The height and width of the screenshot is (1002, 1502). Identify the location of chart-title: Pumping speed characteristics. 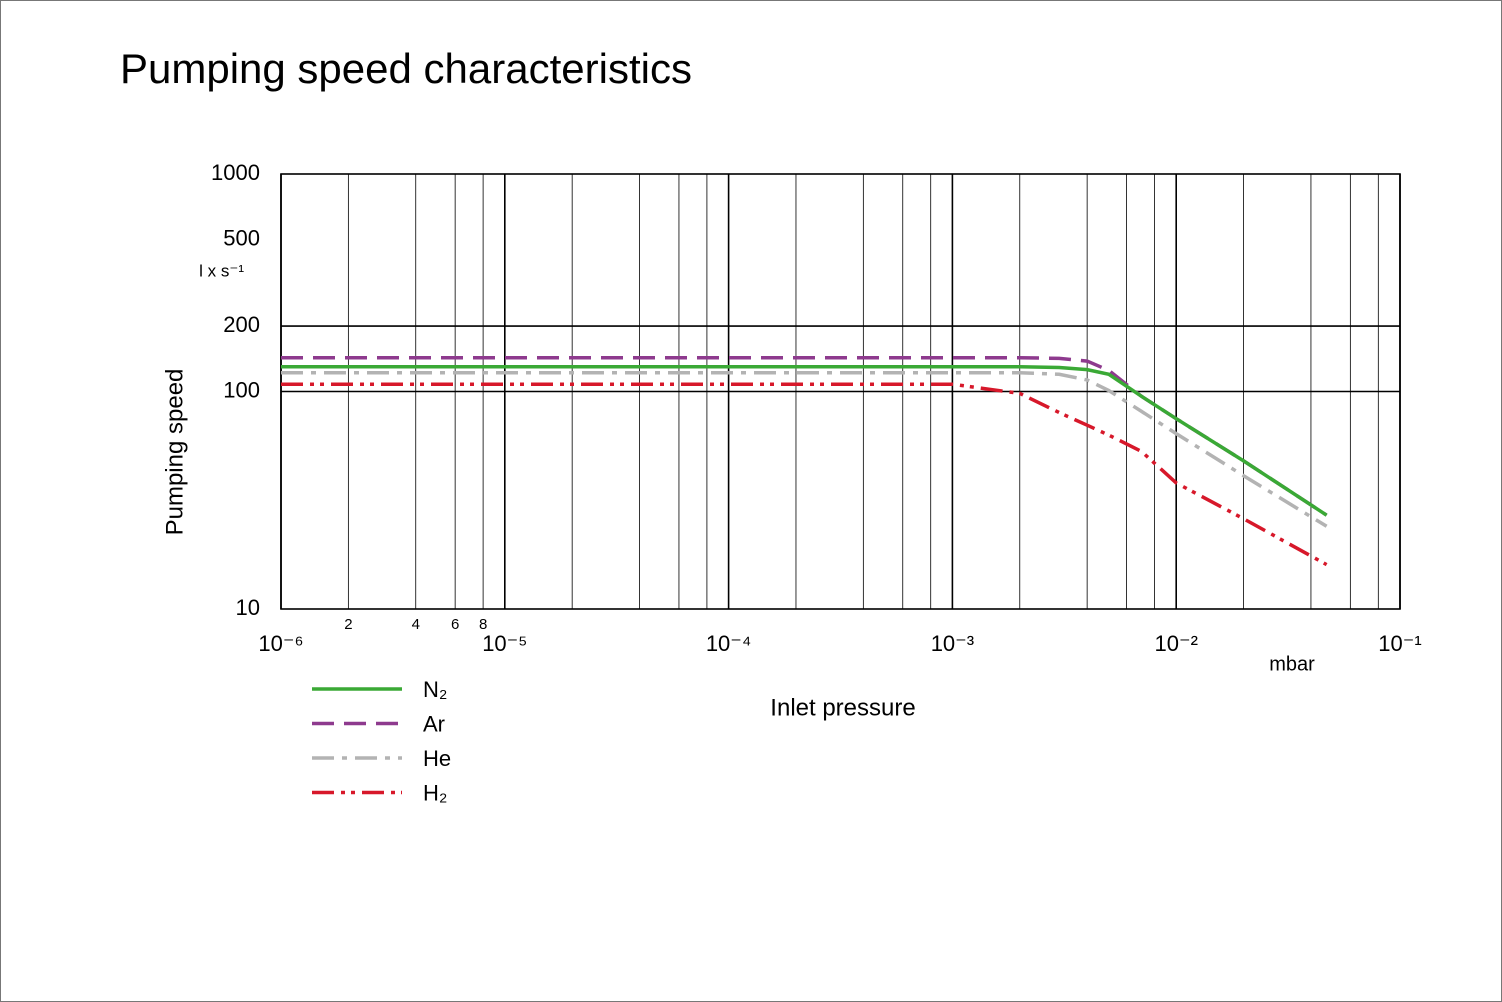
(406, 68).